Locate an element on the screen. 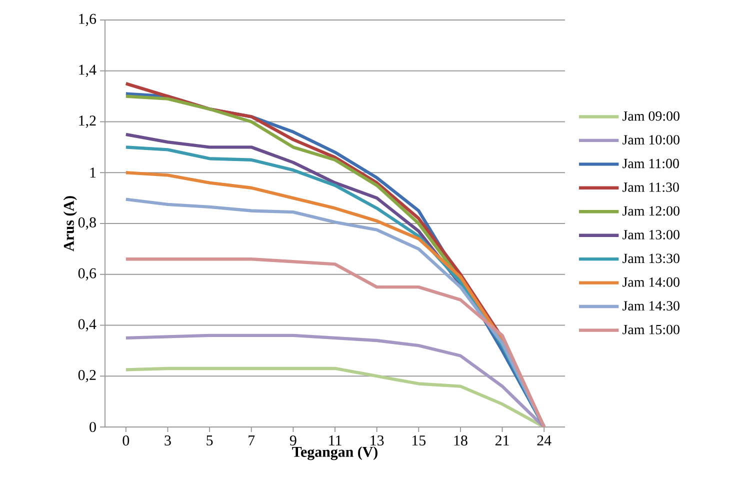 The image size is (751, 492). y-tick-label: 0 is located at coordinates (93, 427).